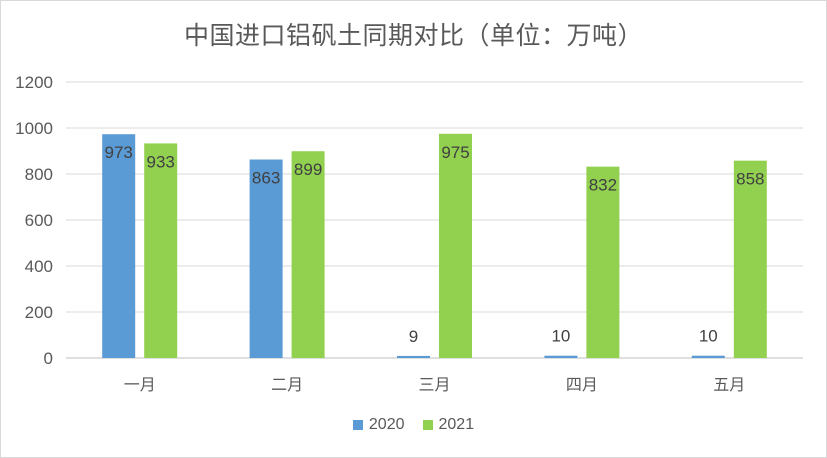  Describe the element at coordinates (34, 128) in the screenshot. I see `y-tick-label: 1000` at that location.